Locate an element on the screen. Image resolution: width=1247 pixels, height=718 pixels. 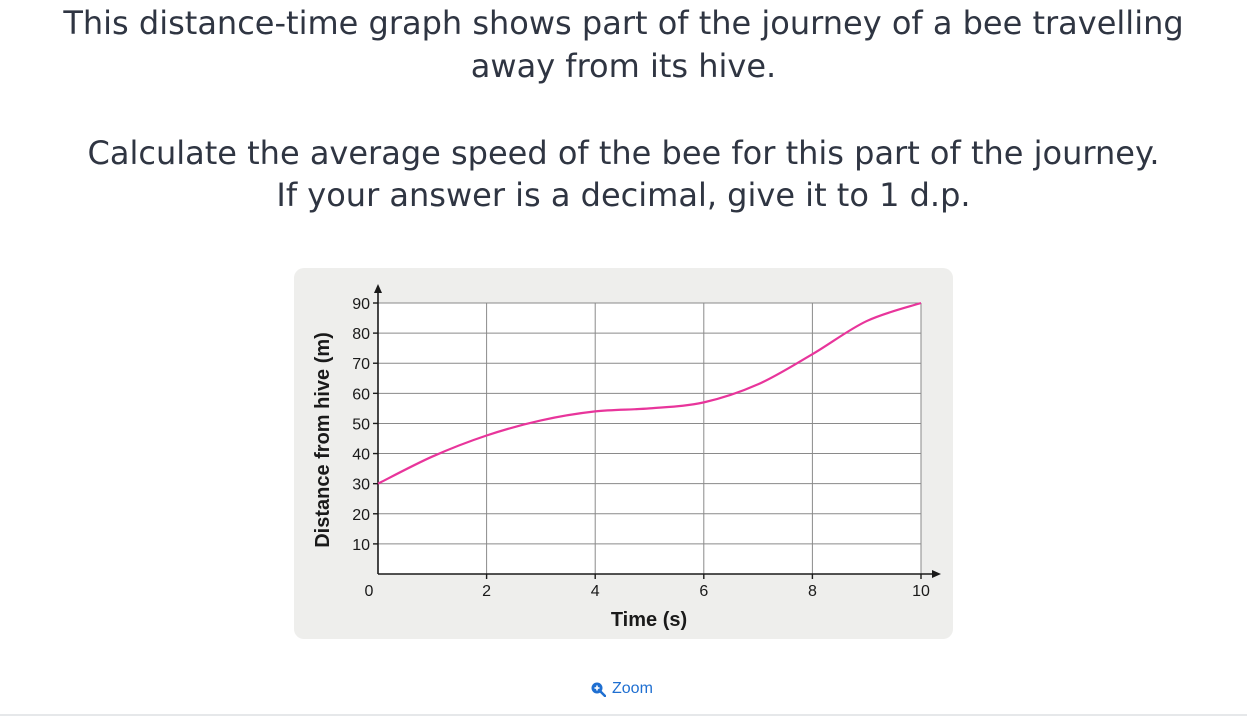
x-tick-label: 0 is located at coordinates (369, 591).